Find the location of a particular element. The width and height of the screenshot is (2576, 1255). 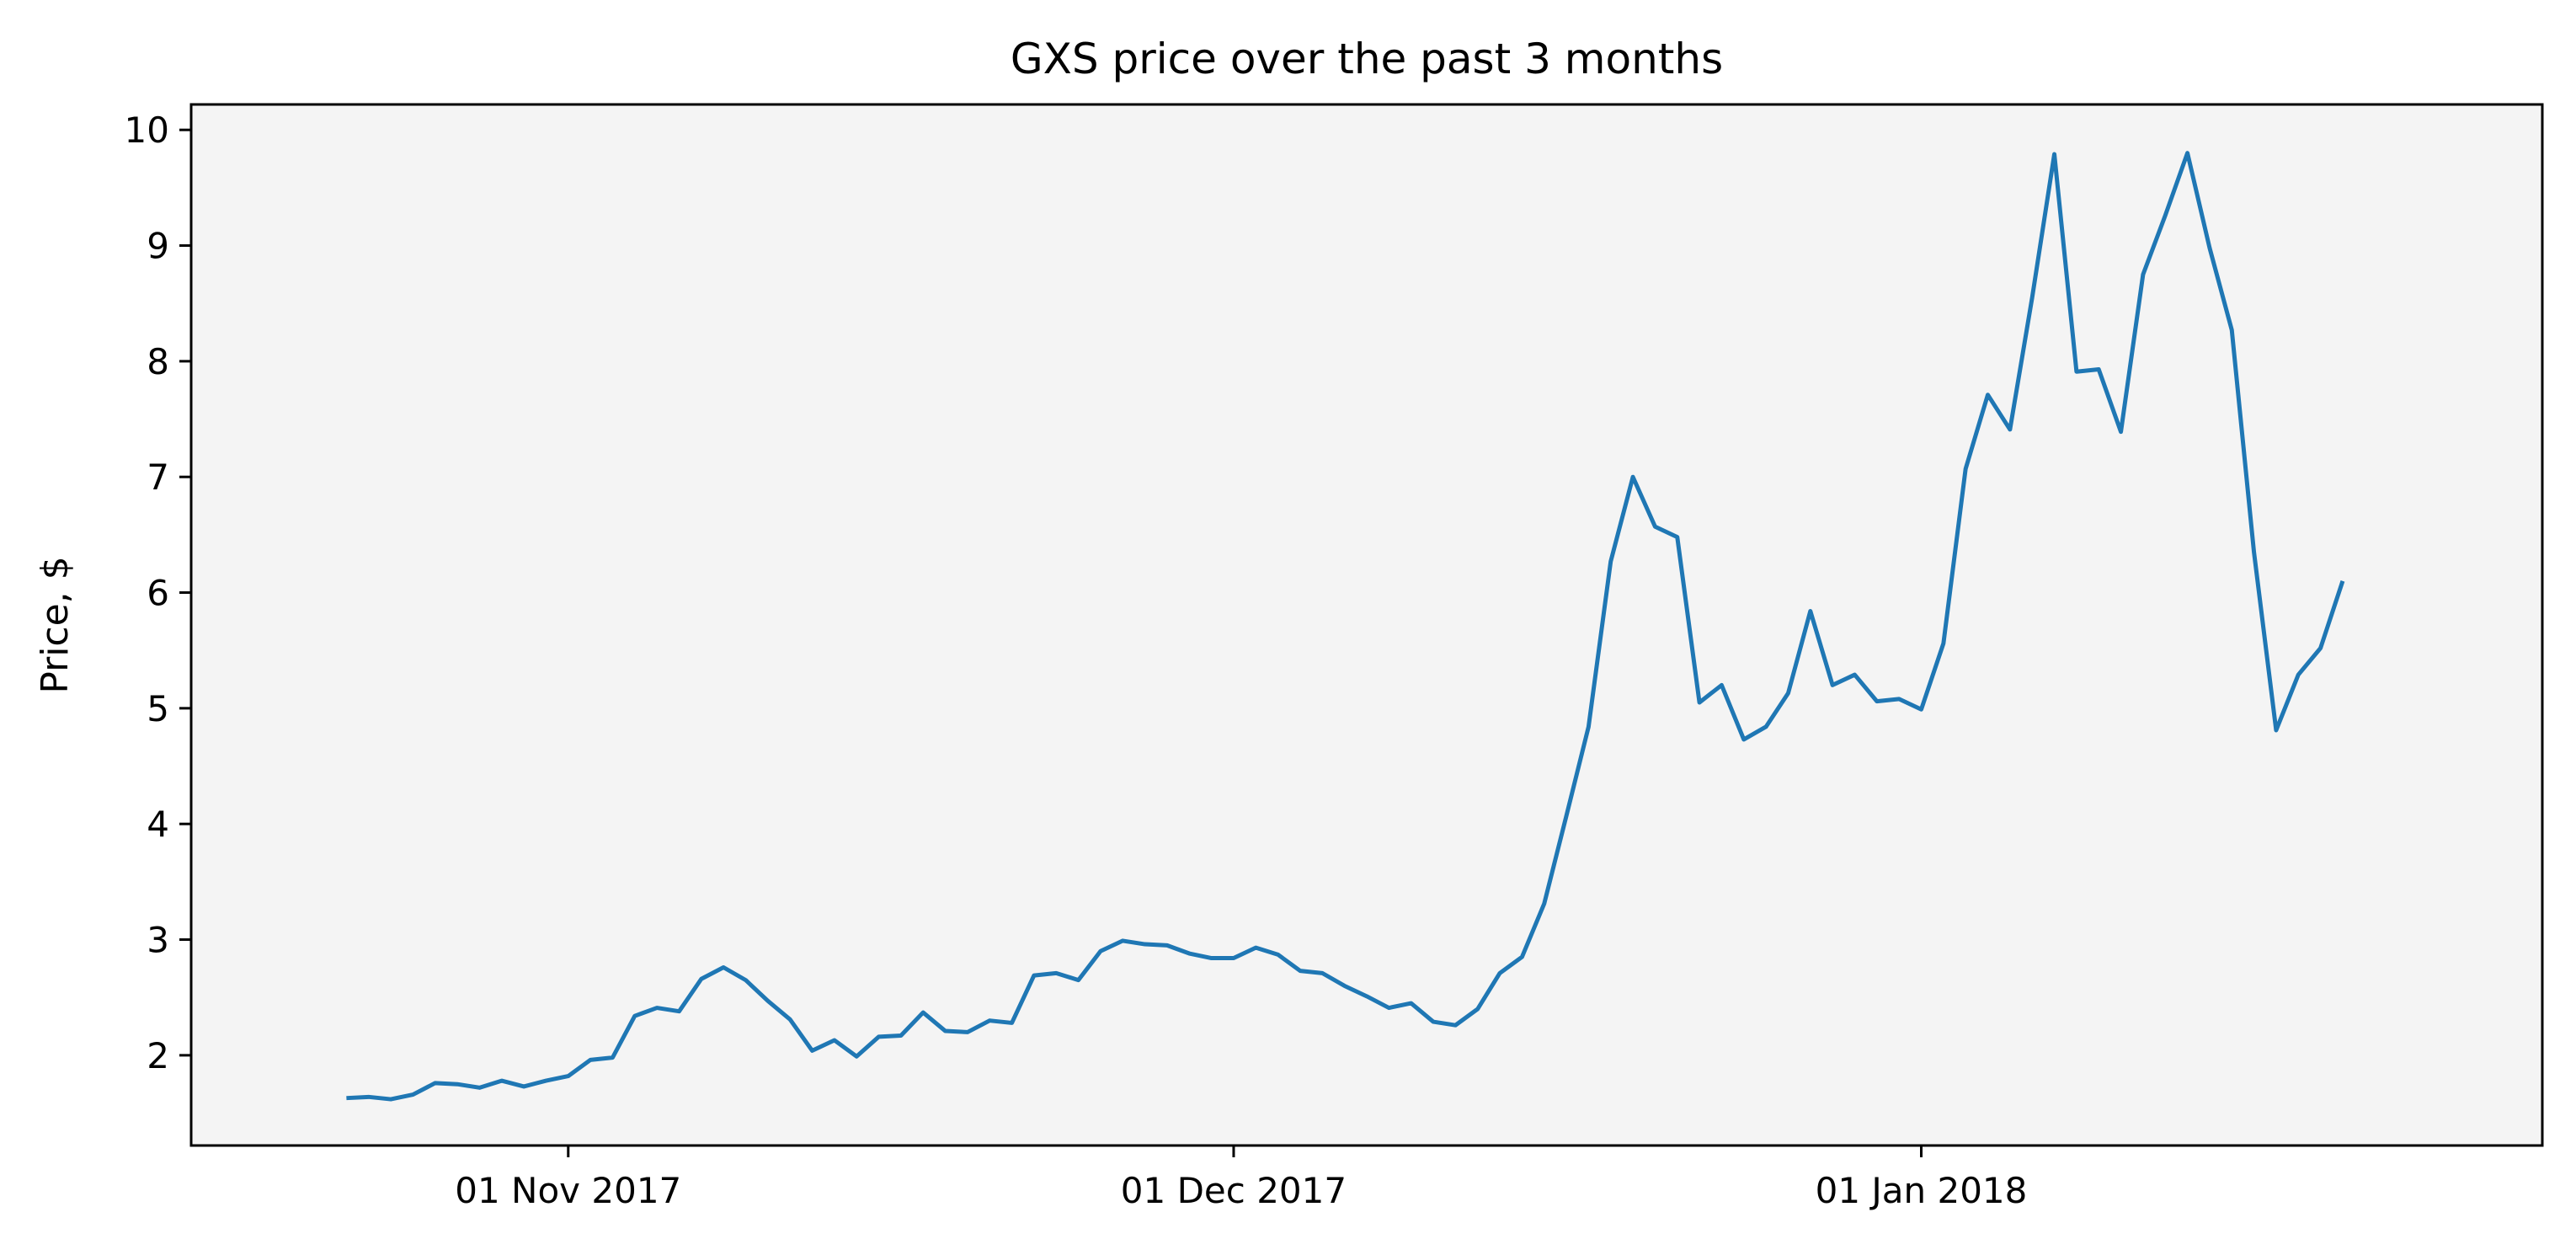

y-tick-label: 10 is located at coordinates (147, 130).